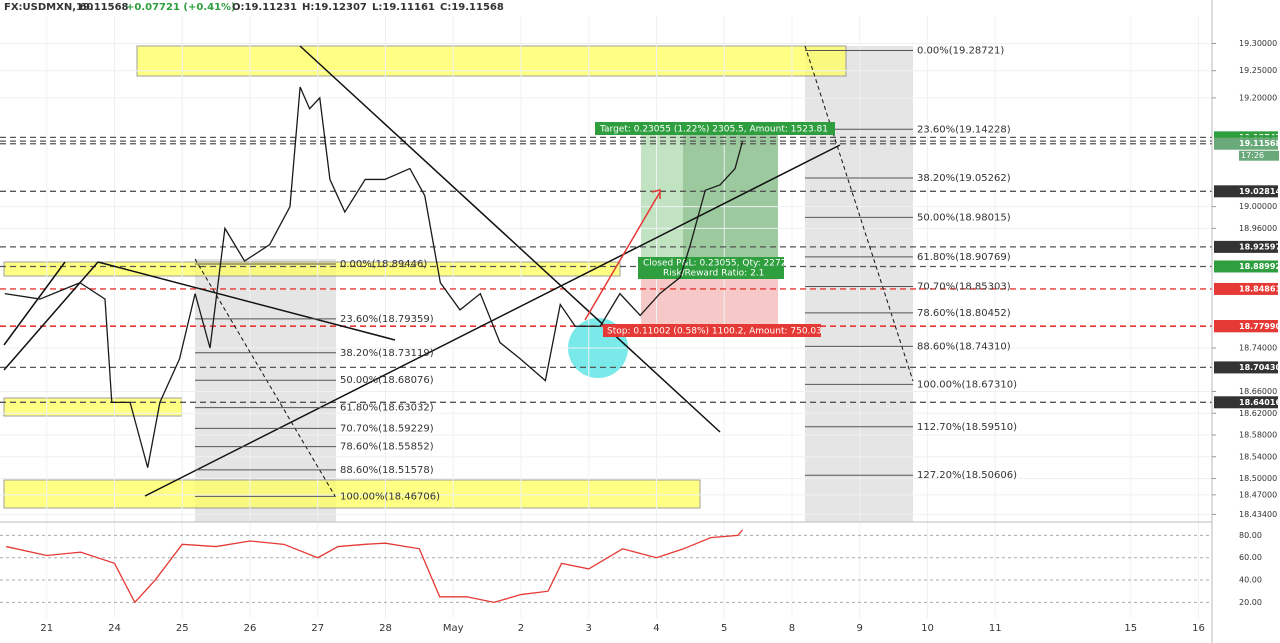 This screenshot has width=1280, height=643. What do you see at coordinates (387, 319) in the screenshot?
I see `fib-label: 23.60%(18.79359)` at bounding box center [387, 319].